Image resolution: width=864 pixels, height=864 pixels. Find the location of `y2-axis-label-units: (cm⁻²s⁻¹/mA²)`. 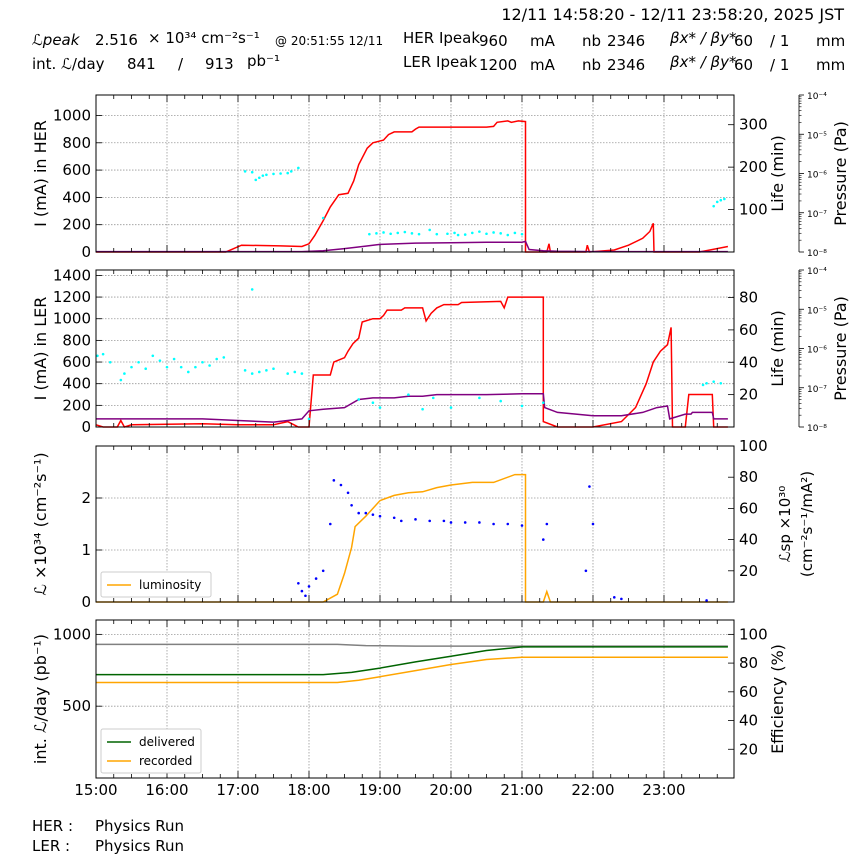

y2-axis-label-units: (cm⁻²s⁻¹/mA²) is located at coordinates (807, 524).